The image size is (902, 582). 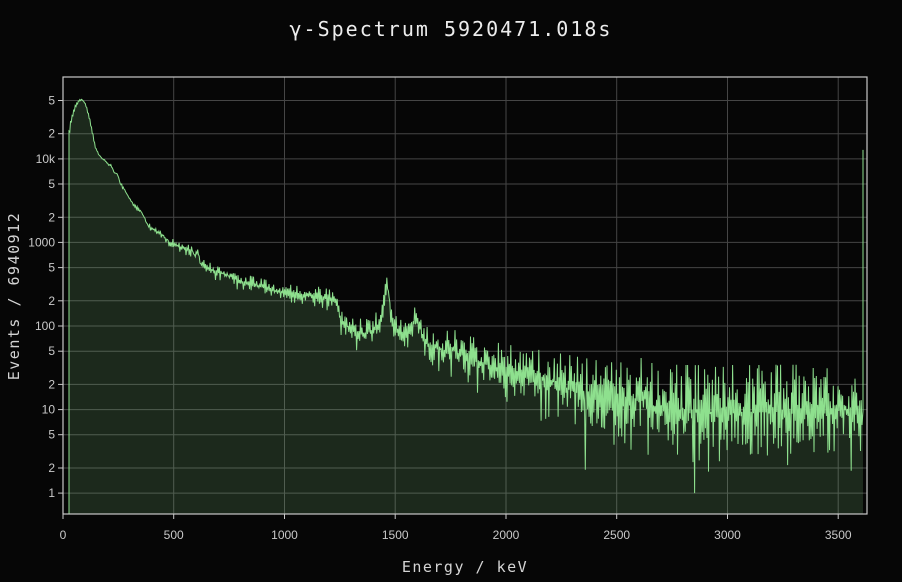 What do you see at coordinates (616, 535) in the screenshot?
I see `x-tick-label: 2500` at bounding box center [616, 535].